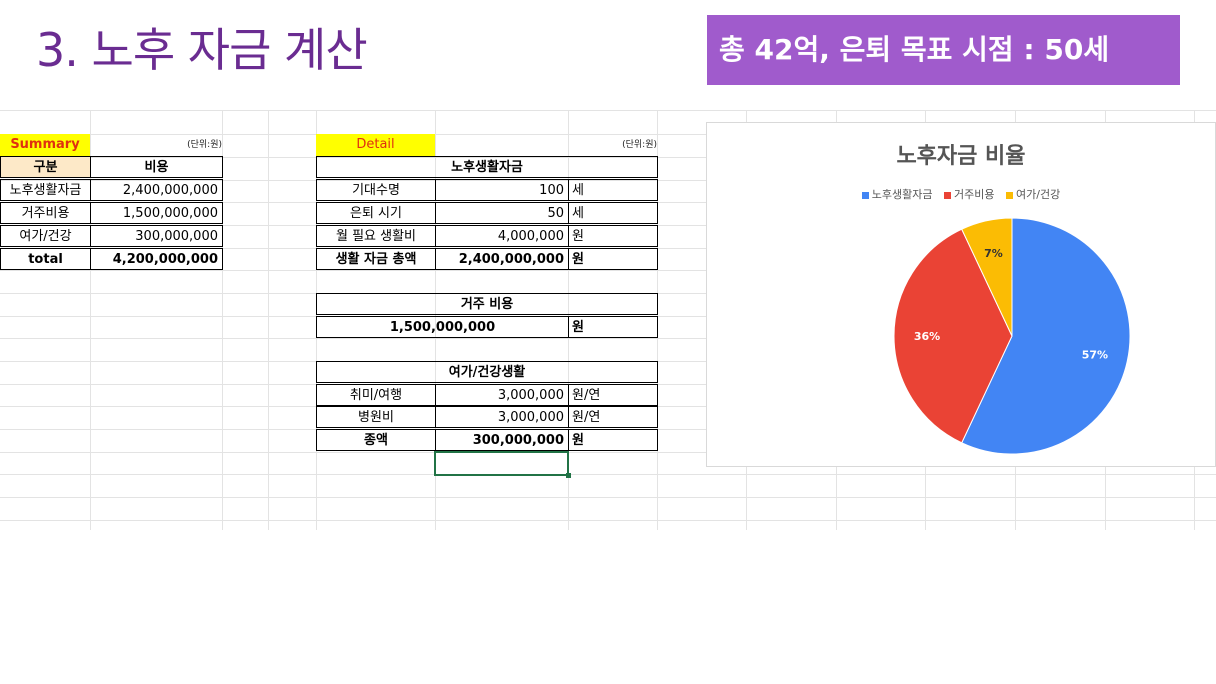 The height and width of the screenshot is (684, 1216). Describe the element at coordinates (487, 304) in the screenshot. I see `housing-section-title: 거주 비용` at that location.